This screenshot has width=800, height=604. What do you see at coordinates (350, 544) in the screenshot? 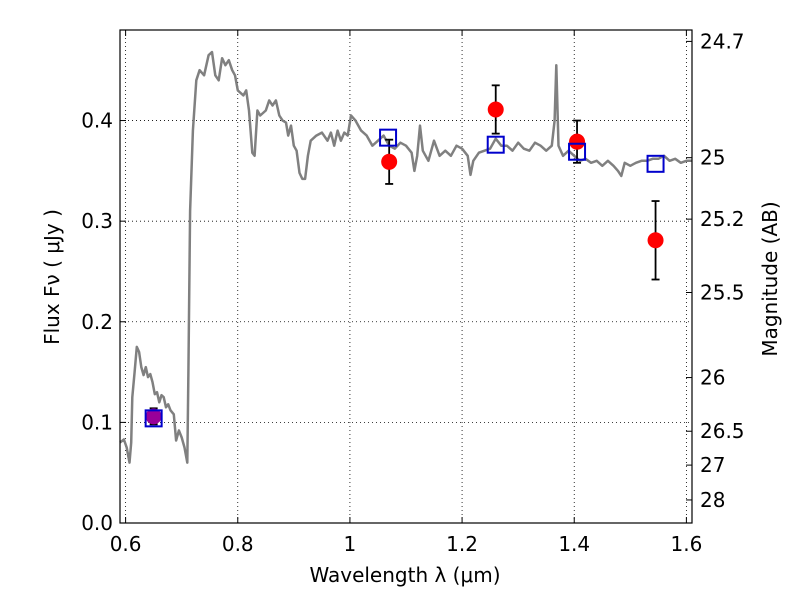
I see `x-tick-label: 1` at bounding box center [350, 544].